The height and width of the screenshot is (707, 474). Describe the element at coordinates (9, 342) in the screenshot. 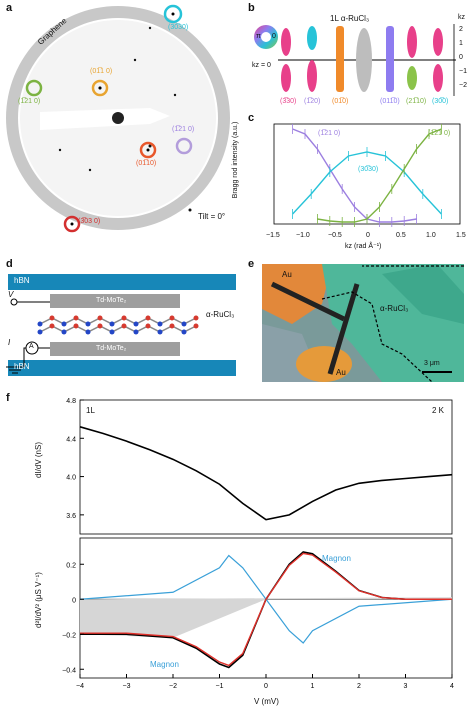

I see `current-label: I` at that location.